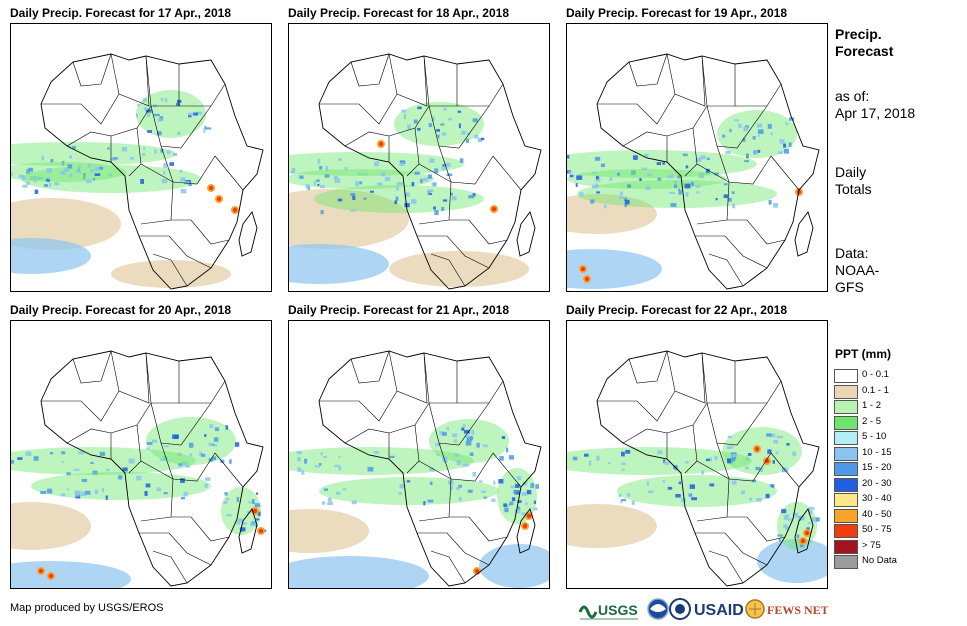 This screenshot has height=626, width=967. I want to click on legend-item: 15 - 20, so click(869, 468).